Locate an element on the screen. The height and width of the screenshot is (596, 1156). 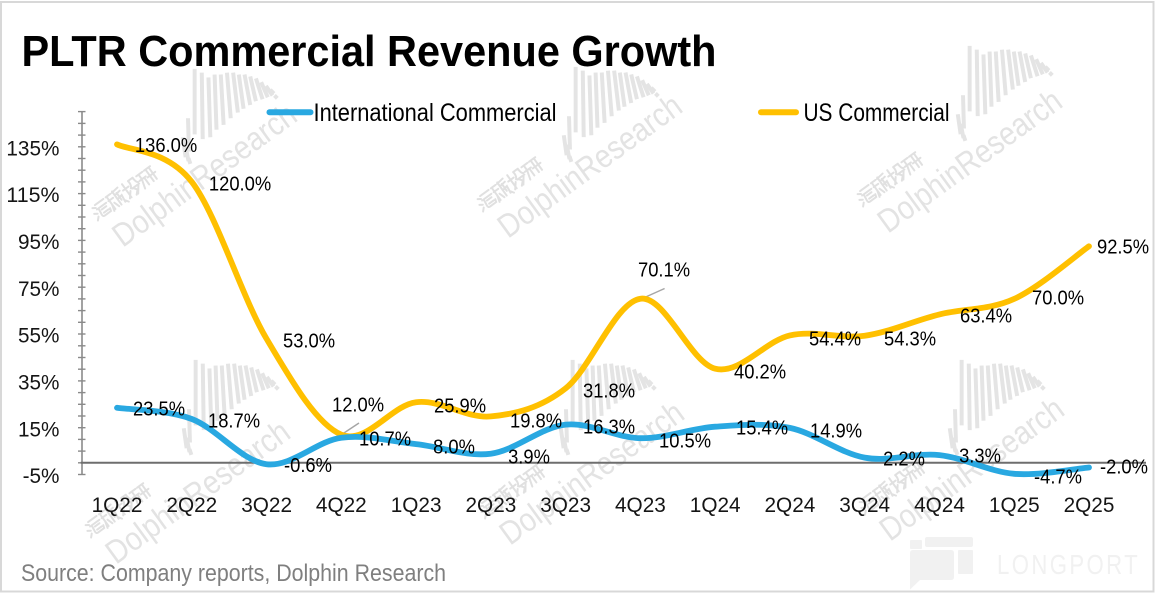
svg-text: DolphinResearch is located at coordinates (197, 492).